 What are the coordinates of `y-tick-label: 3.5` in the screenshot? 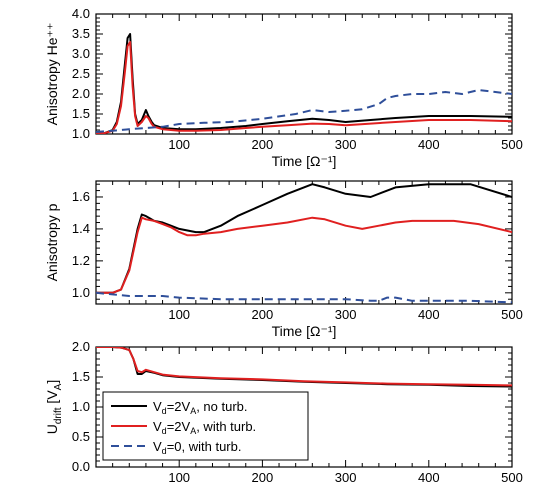 It's located at (81, 33).